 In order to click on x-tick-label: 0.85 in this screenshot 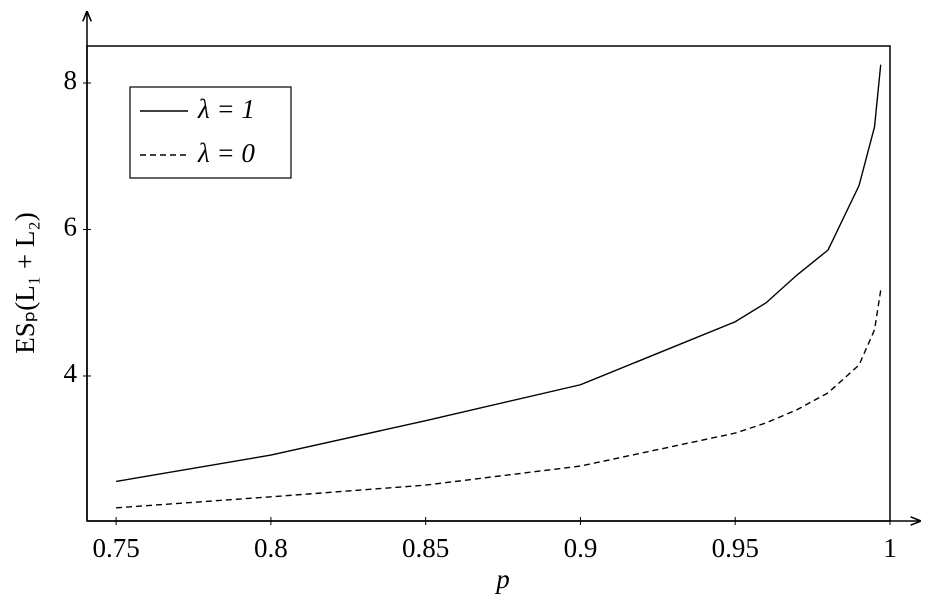, I will do `click(425, 548)`.